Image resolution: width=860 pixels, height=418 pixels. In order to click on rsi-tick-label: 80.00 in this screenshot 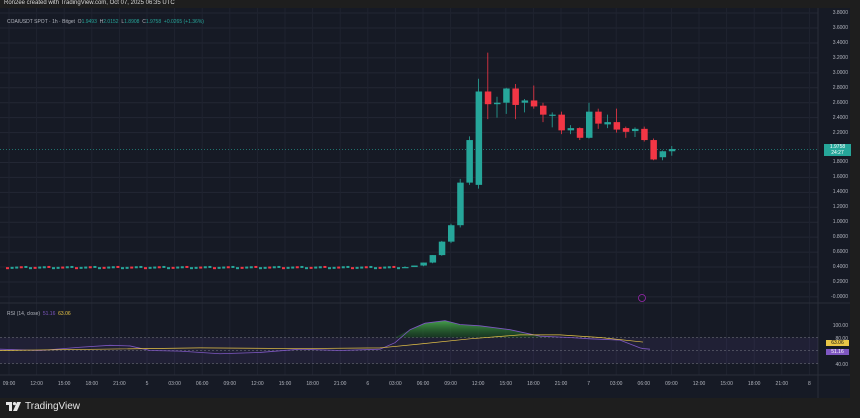, I will do `click(841, 339)`.